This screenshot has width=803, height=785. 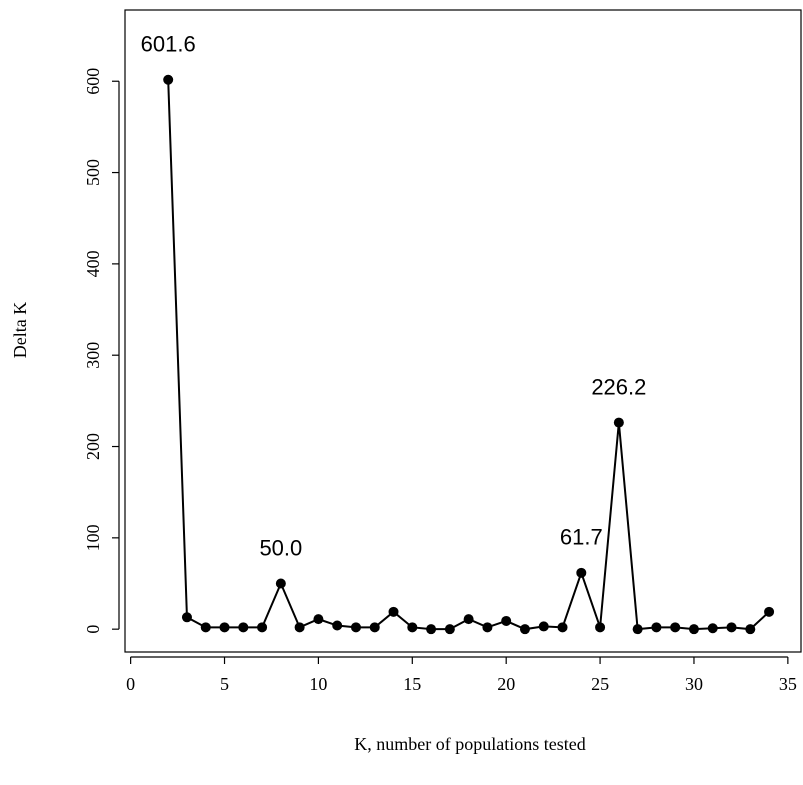 What do you see at coordinates (93, 537) in the screenshot?
I see `y-tick-label: 100` at bounding box center [93, 537].